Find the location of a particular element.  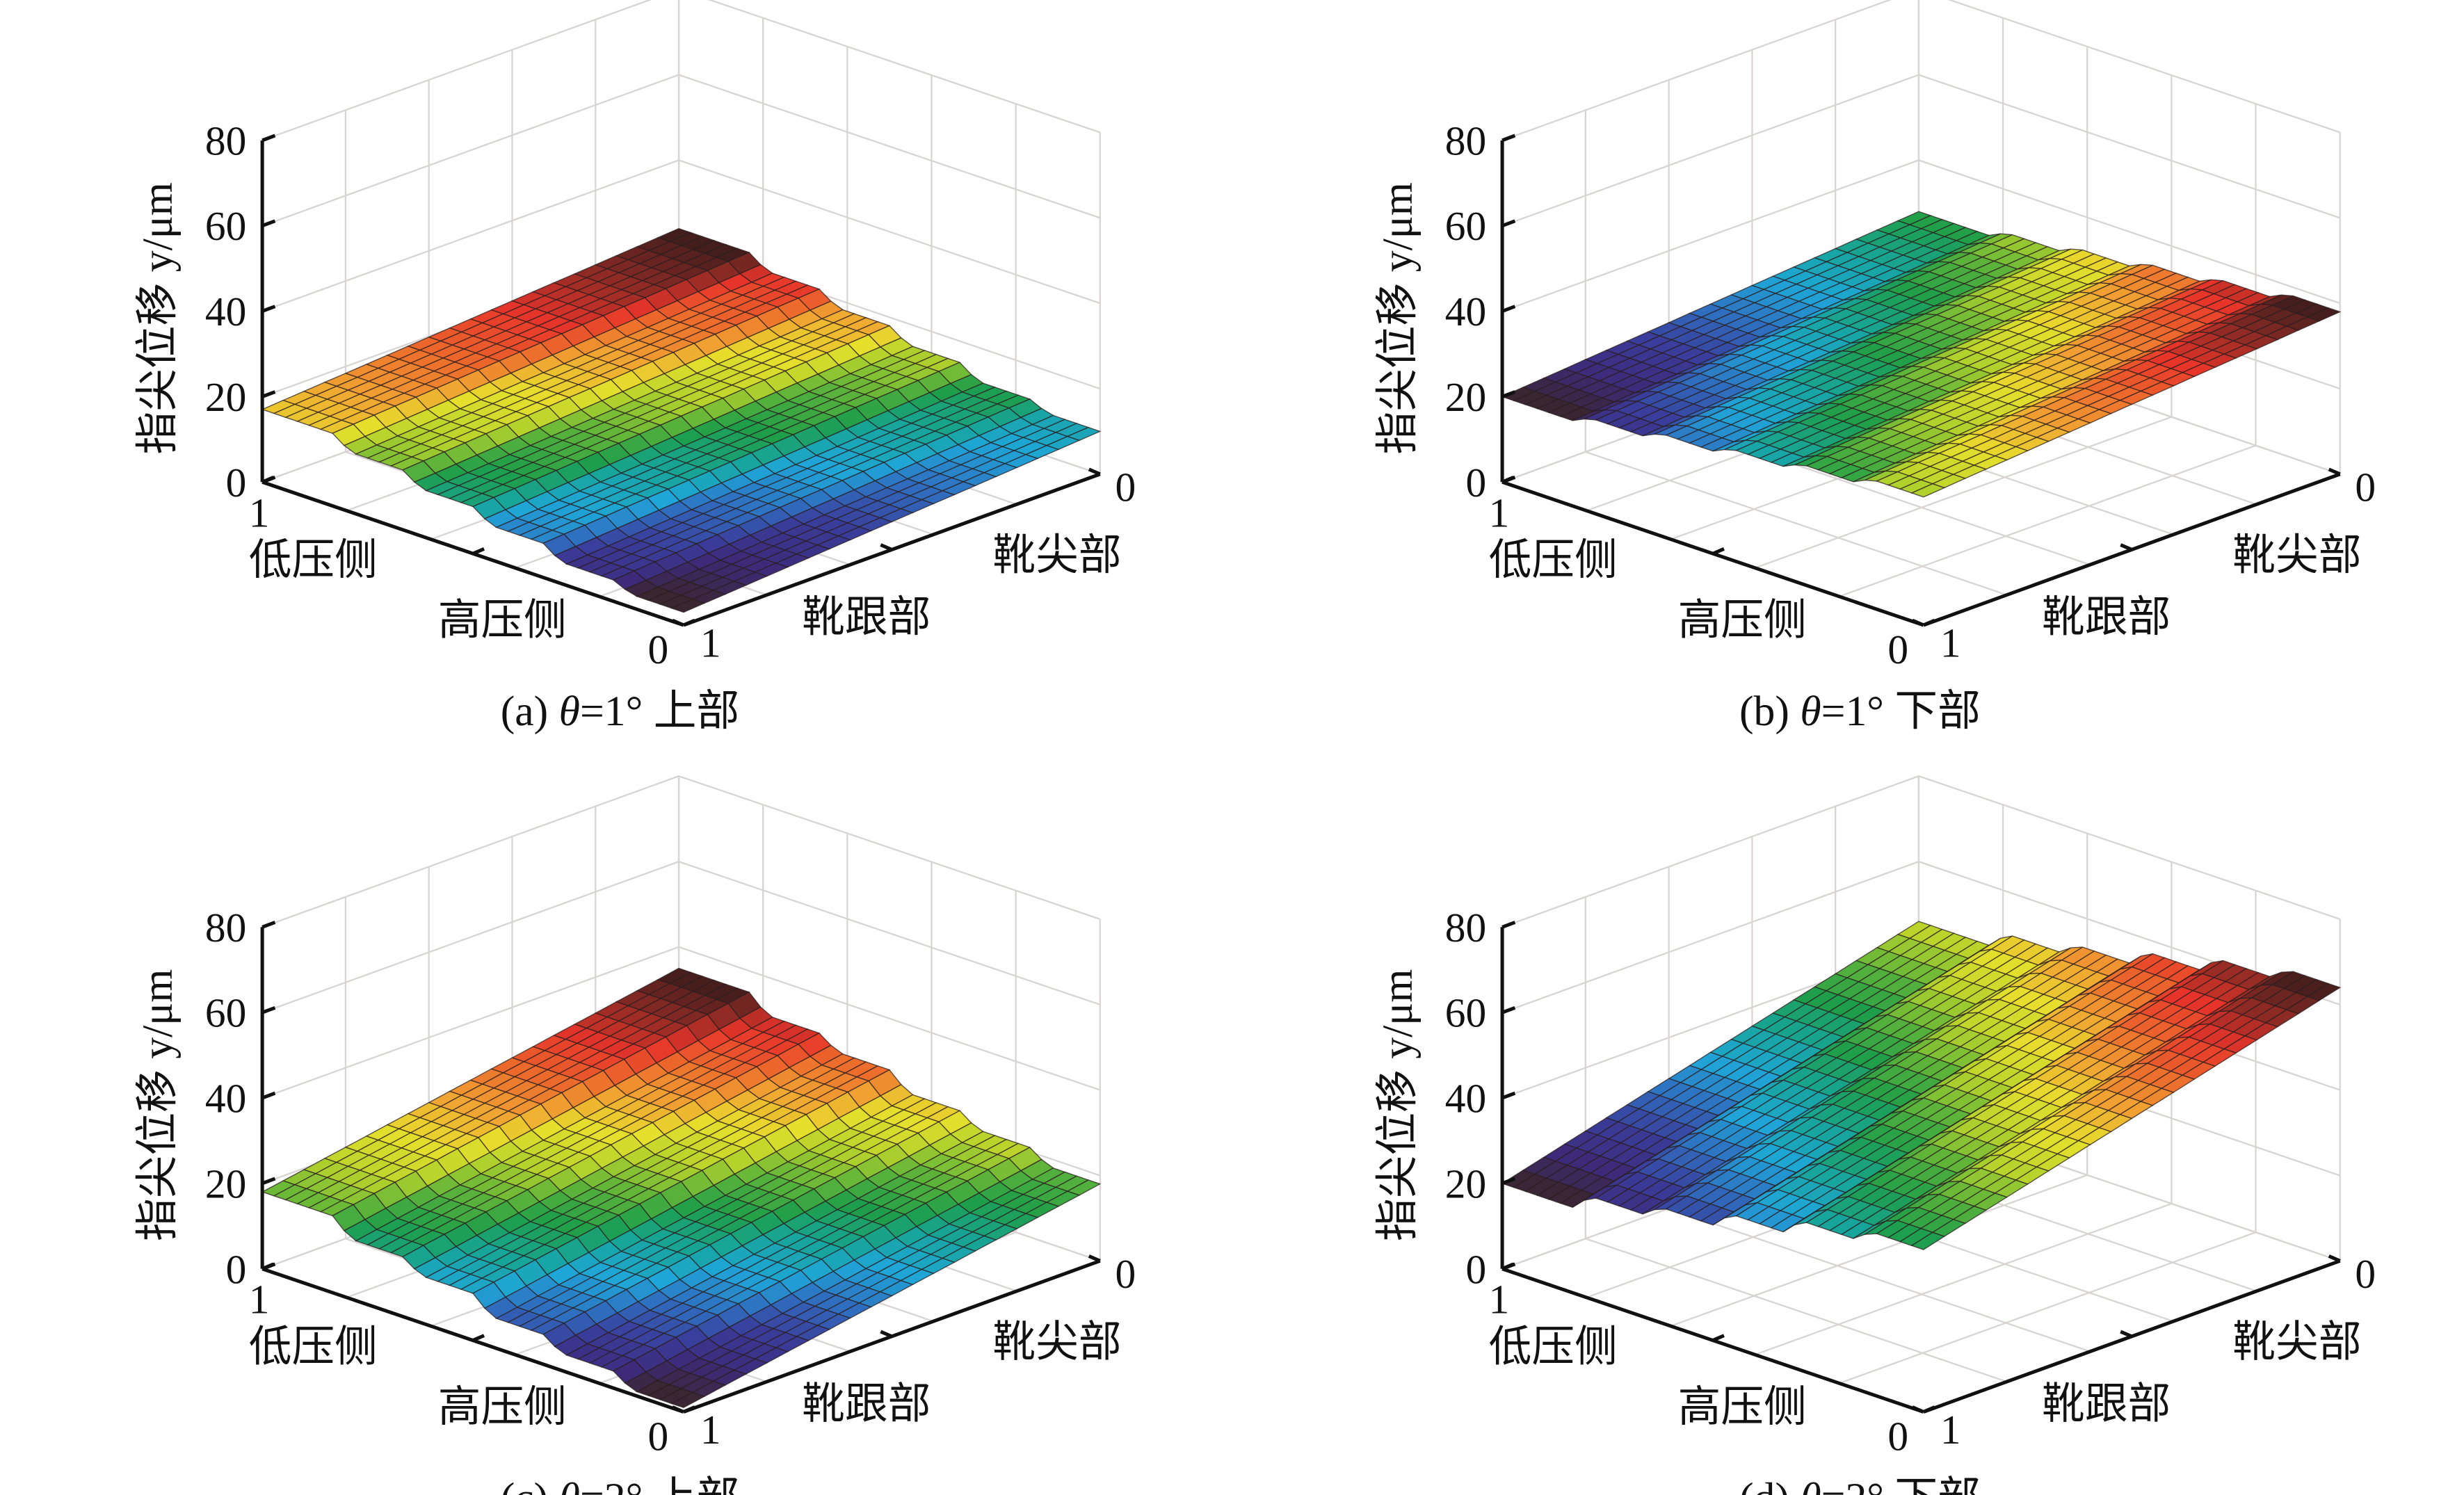

panel-caption: (b) θ=1° 下部 is located at coordinates (1860, 711).